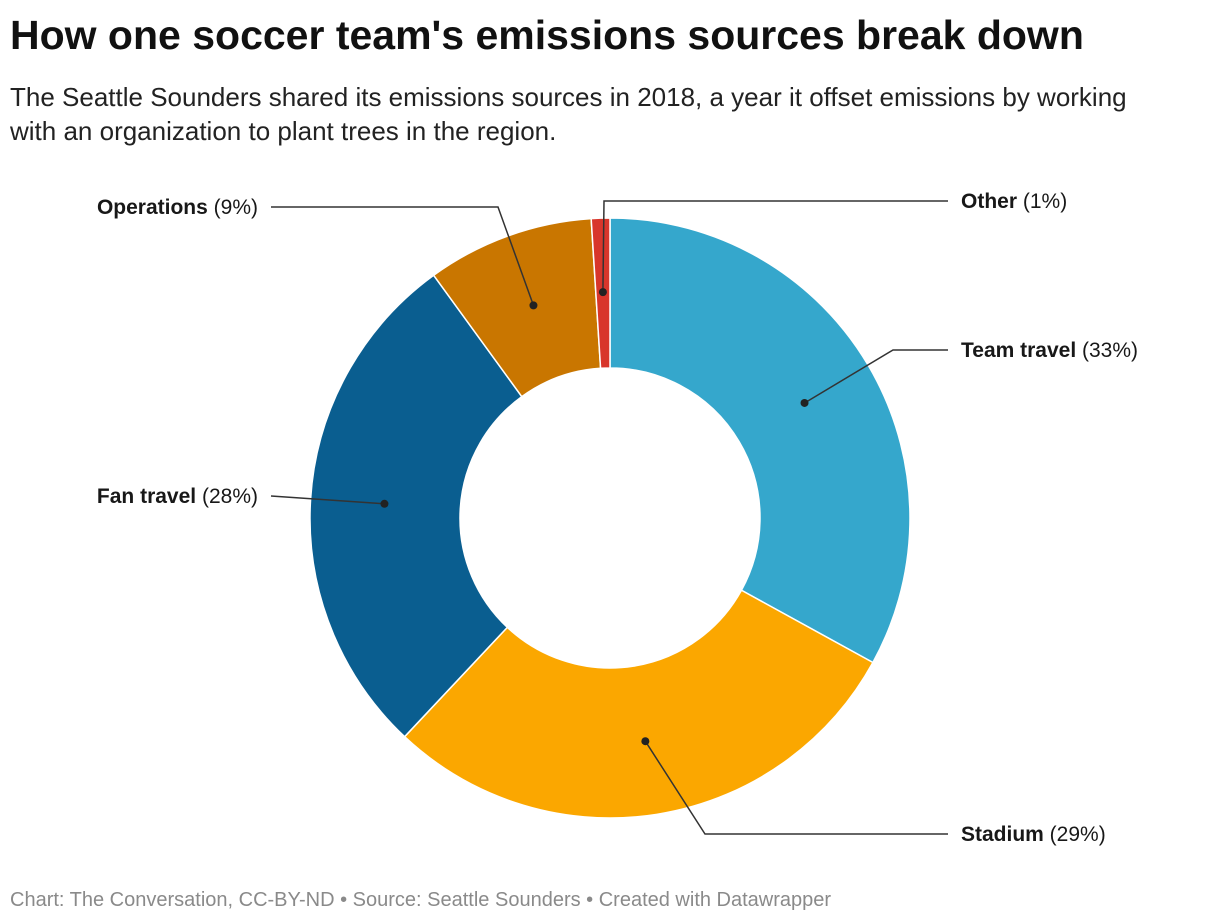 The height and width of the screenshot is (924, 1220). What do you see at coordinates (403, 256) in the screenshot?
I see `leader-line-operations` at bounding box center [403, 256].